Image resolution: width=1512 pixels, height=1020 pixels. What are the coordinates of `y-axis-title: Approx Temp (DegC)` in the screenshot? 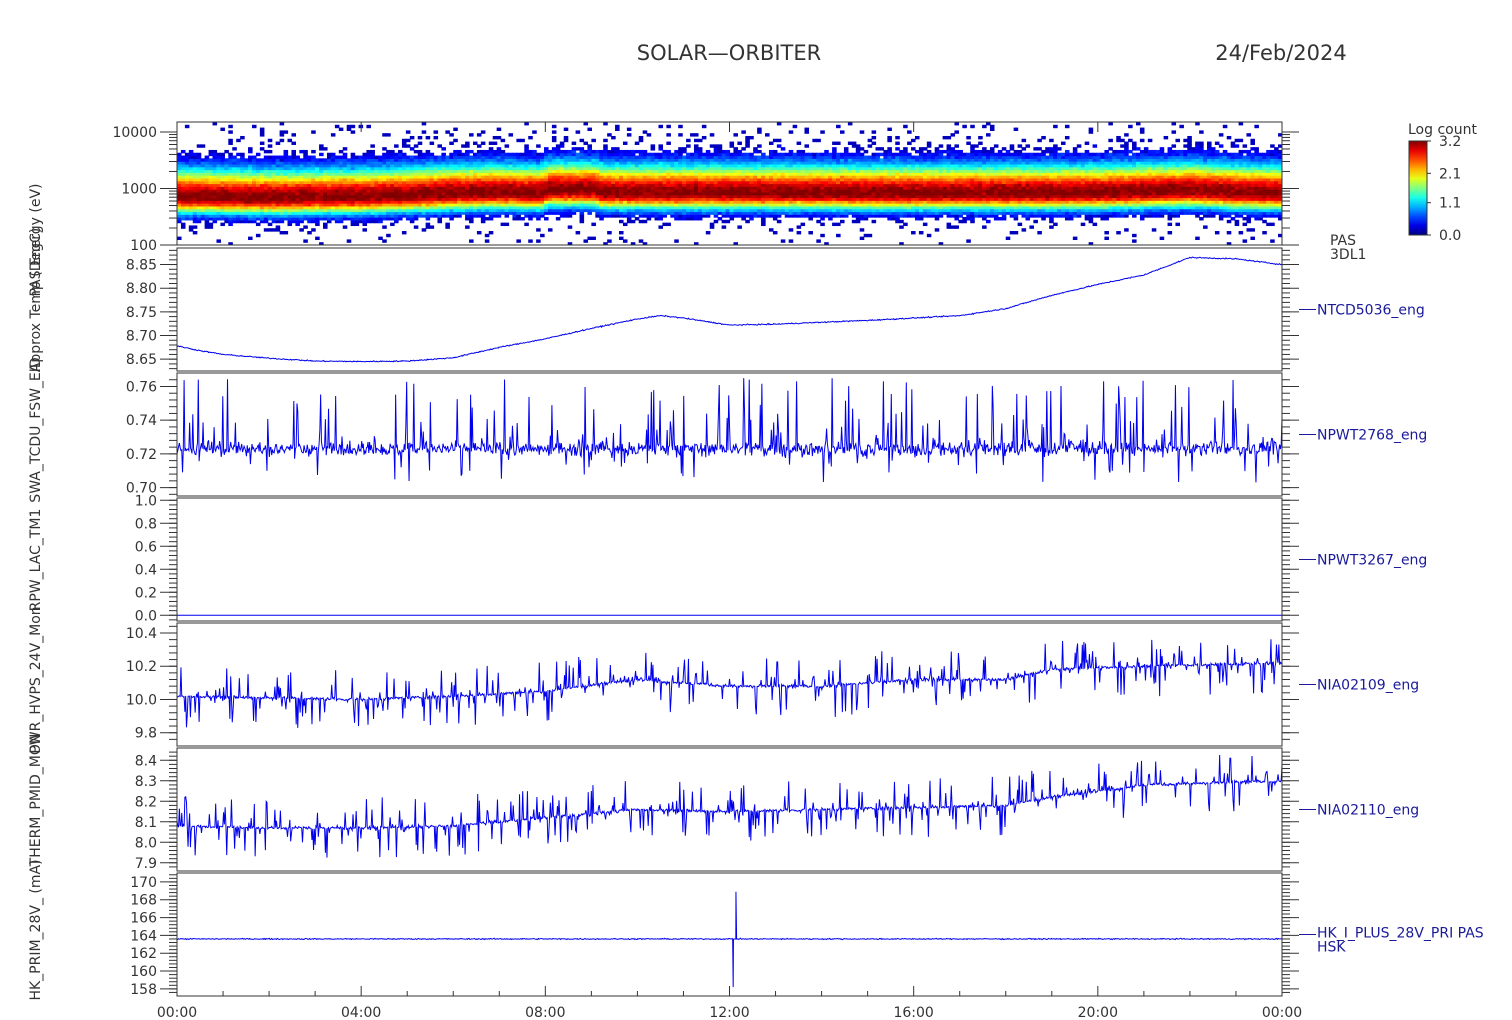 It's located at (36, 300).